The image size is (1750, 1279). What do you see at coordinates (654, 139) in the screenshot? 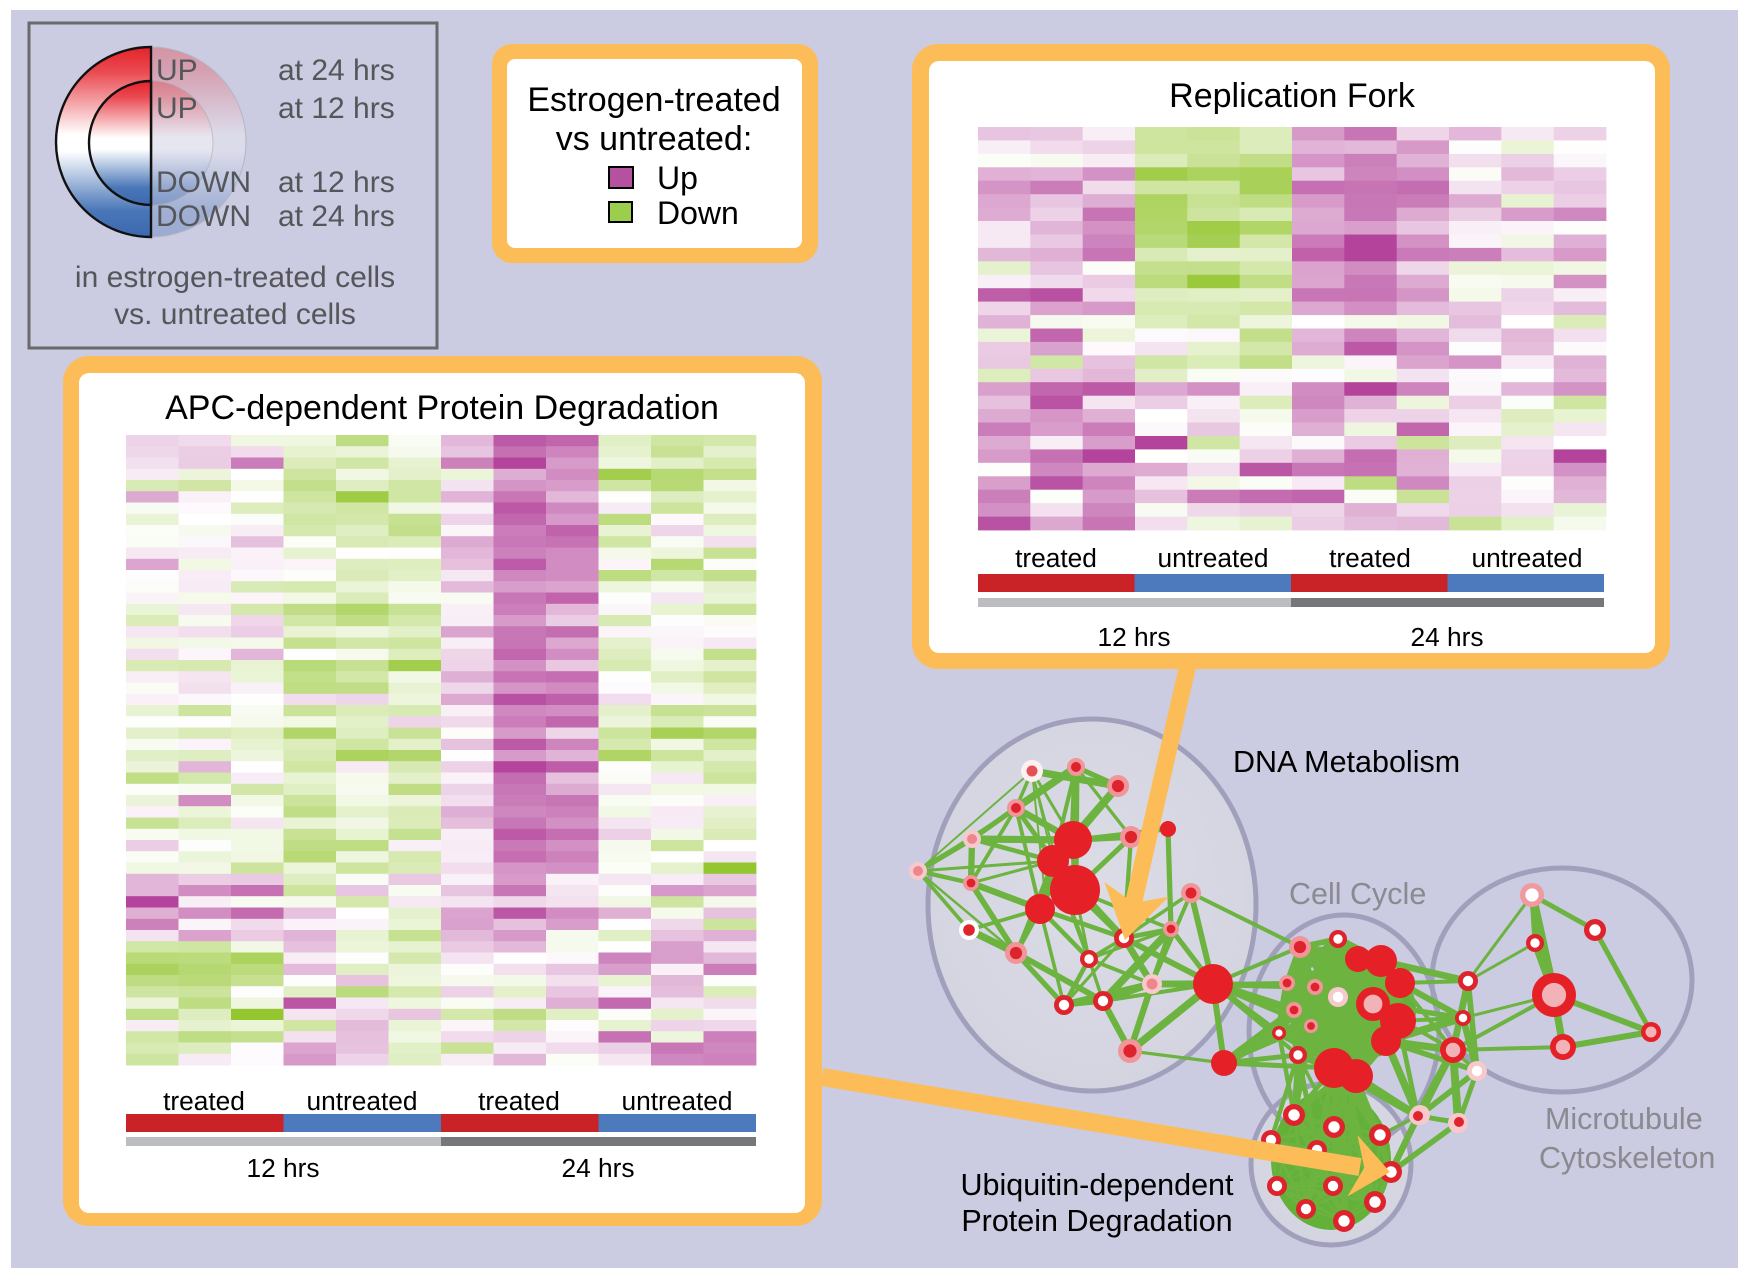
I see `svg-text: vs untreated:` at bounding box center [654, 139].